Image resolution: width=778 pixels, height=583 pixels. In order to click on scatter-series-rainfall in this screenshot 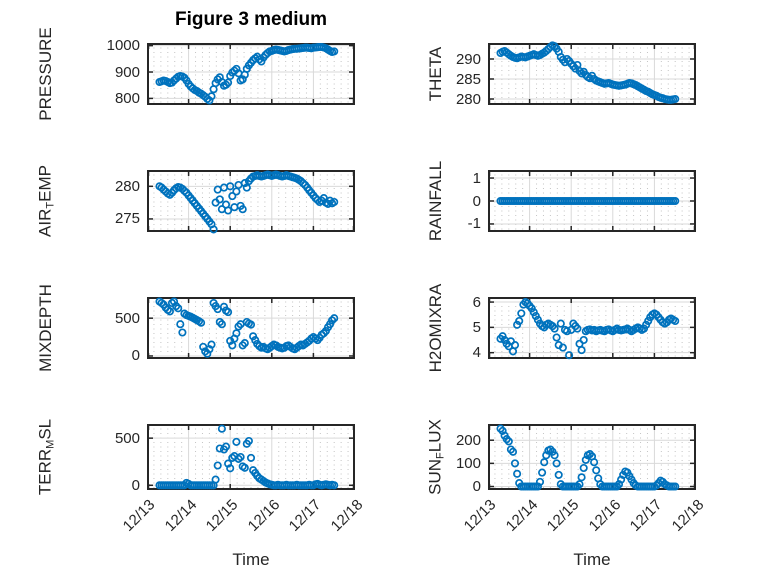, I will do `click(588, 201)`.